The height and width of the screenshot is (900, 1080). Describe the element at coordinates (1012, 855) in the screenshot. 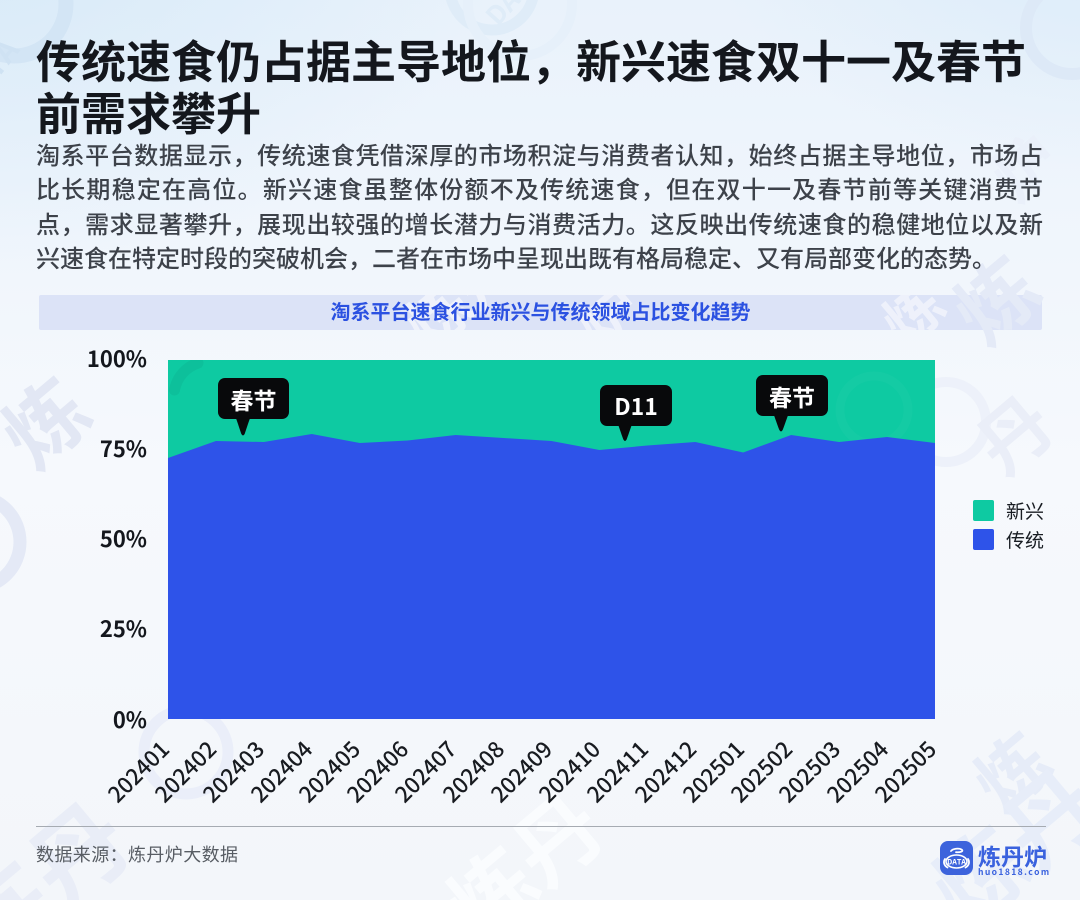

I see `svg-text: 炼丹炉` at that location.